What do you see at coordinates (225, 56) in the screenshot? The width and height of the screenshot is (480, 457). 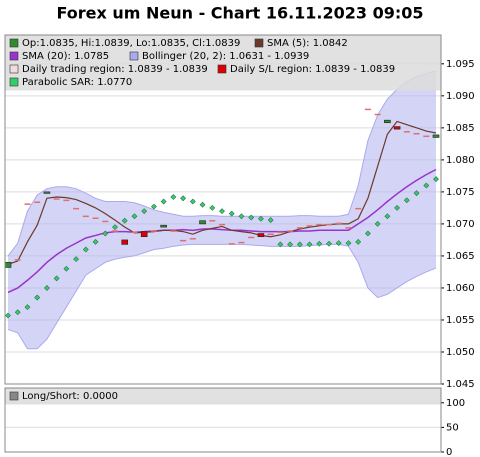 I see `legend-label: Bollinger (20, 2): 1.0631 - 1.0939` at bounding box center [225, 56].